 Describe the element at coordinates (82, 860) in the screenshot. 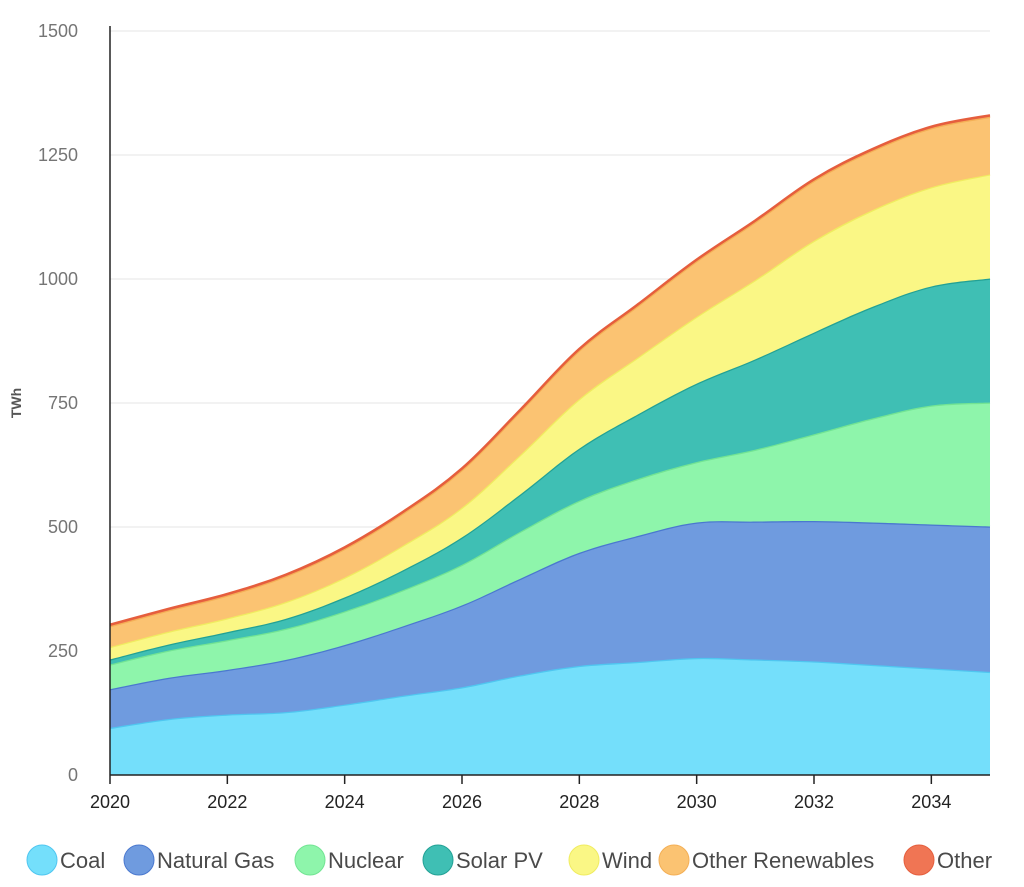

I see `legend-label: Coal` at that location.